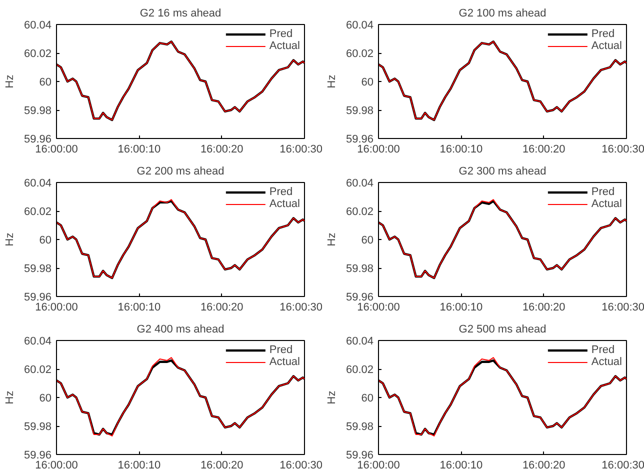 The width and height of the screenshot is (644, 475). Describe the element at coordinates (502, 330) in the screenshot. I see `chart-title: G2 500 ms ahead` at that location.